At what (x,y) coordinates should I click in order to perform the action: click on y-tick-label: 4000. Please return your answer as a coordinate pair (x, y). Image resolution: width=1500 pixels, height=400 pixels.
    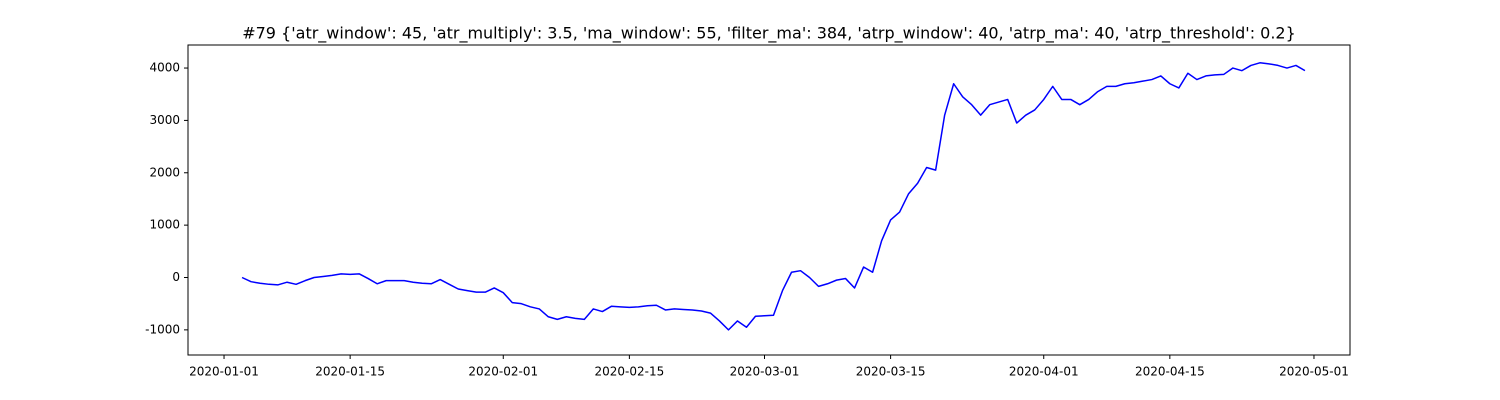
    Looking at the image, I should click on (164, 68).